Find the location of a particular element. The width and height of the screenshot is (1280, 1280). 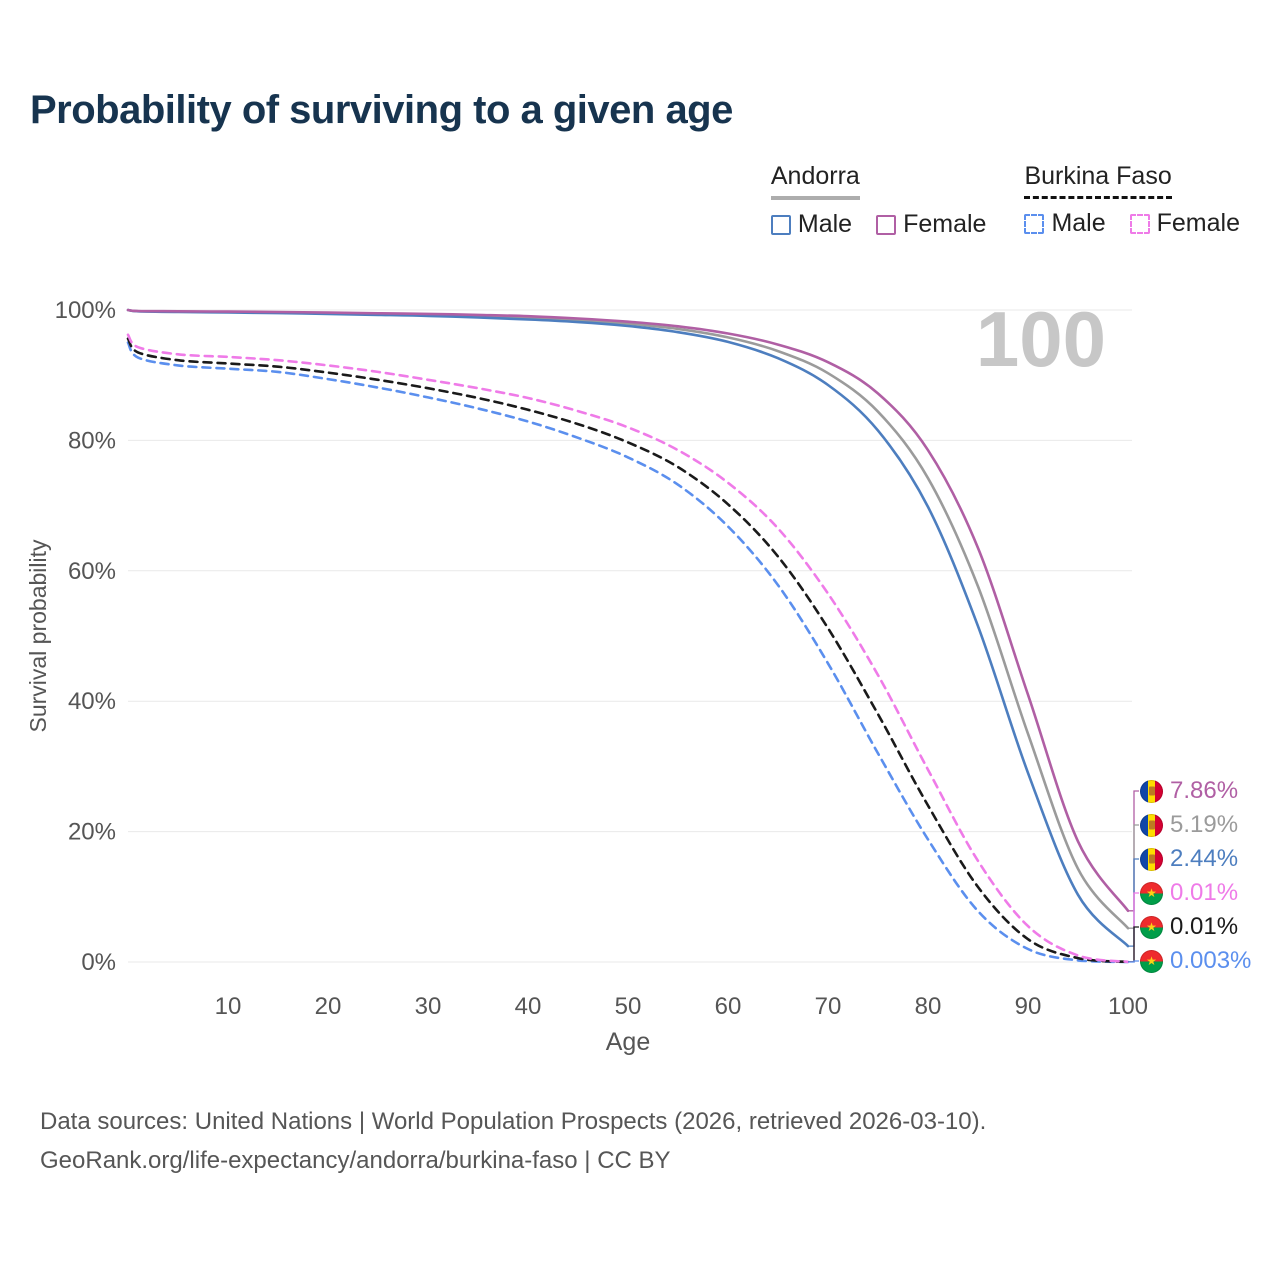

svg-text: 100 is located at coordinates (1128, 1006).